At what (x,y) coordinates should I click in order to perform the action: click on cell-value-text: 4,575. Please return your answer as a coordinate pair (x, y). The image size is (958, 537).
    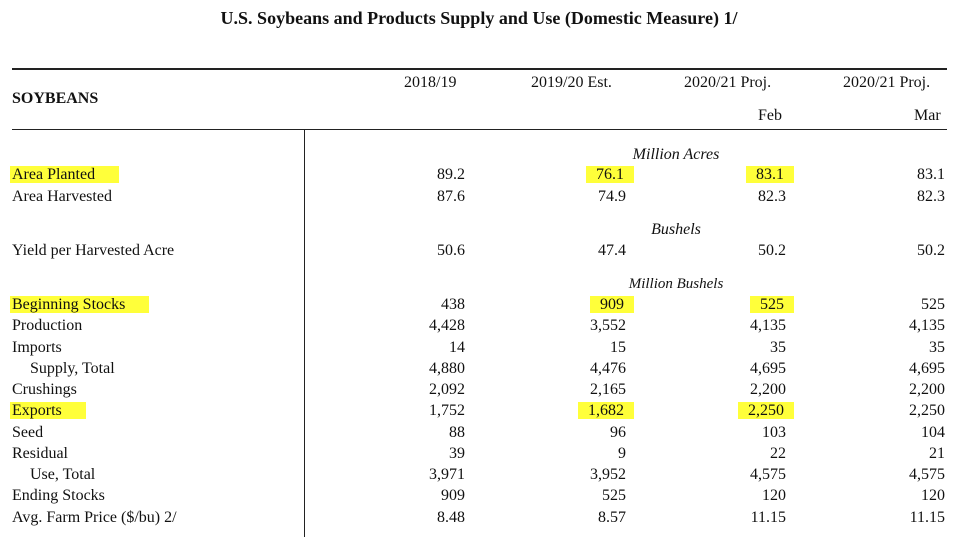
    Looking at the image, I should click on (768, 474).